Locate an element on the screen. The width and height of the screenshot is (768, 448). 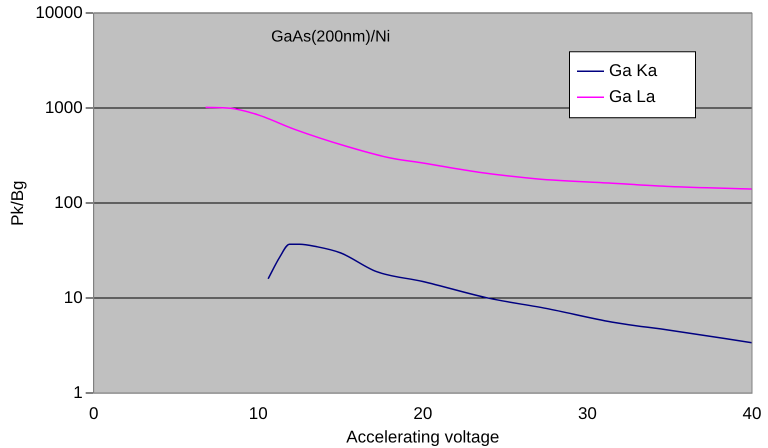
x-tick-label: 10 is located at coordinates (258, 414).